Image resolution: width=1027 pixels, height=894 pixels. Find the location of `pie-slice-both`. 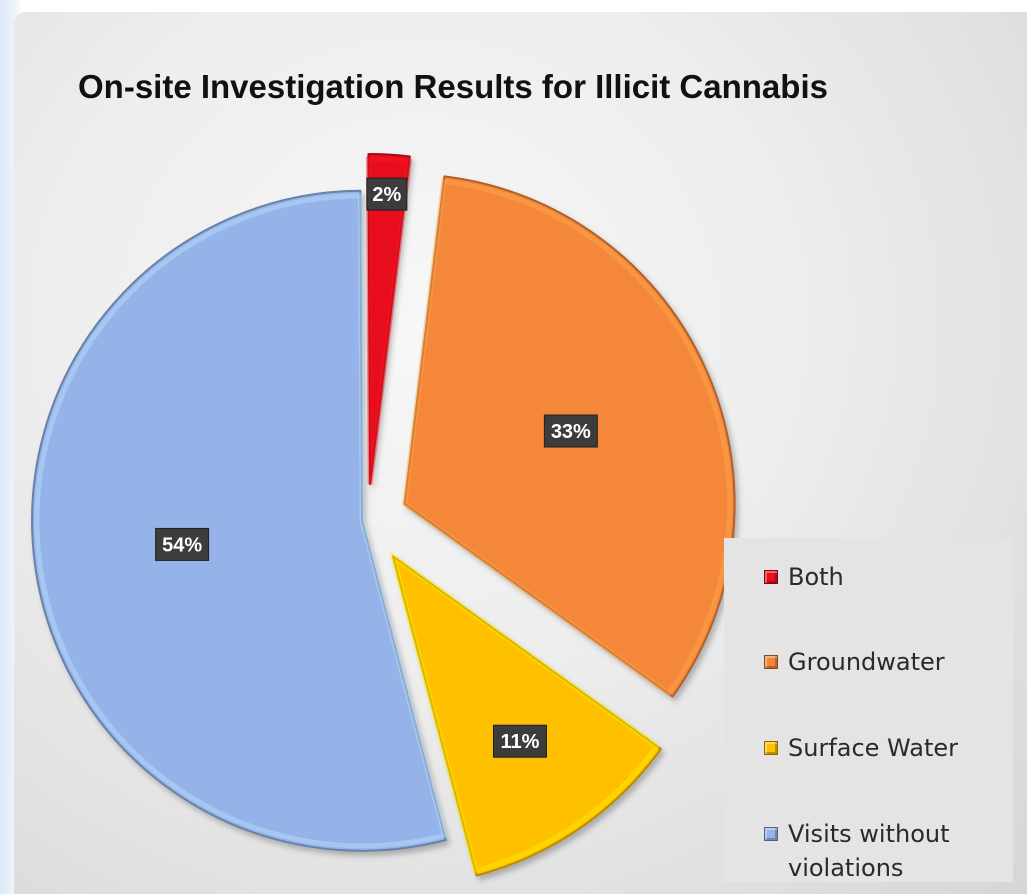

pie-slice-both is located at coordinates (389, 319).